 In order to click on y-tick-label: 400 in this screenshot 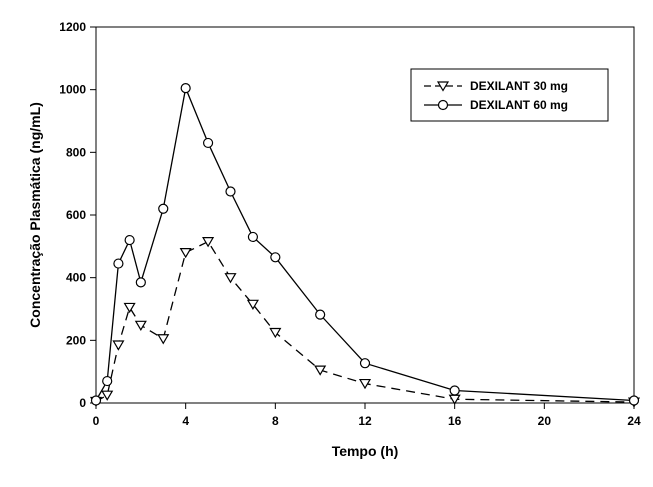, I will do `click(76, 278)`.